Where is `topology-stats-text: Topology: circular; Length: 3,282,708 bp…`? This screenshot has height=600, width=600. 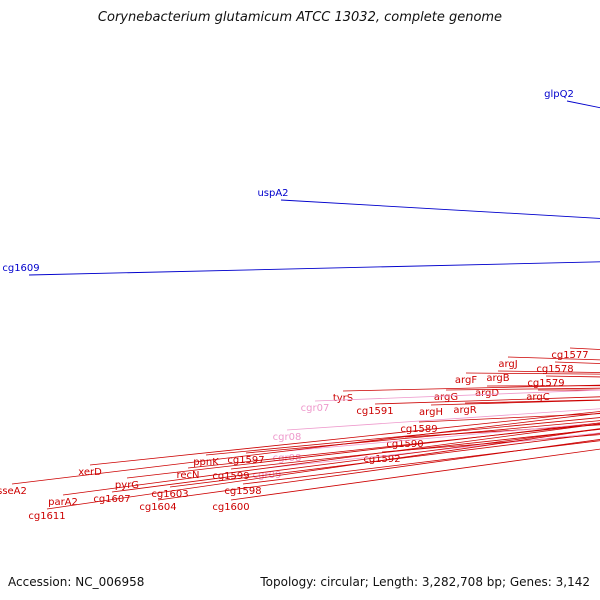
topology-stats-text: Topology: circular; Length: 3,282,708 bp… is located at coordinates (425, 582).